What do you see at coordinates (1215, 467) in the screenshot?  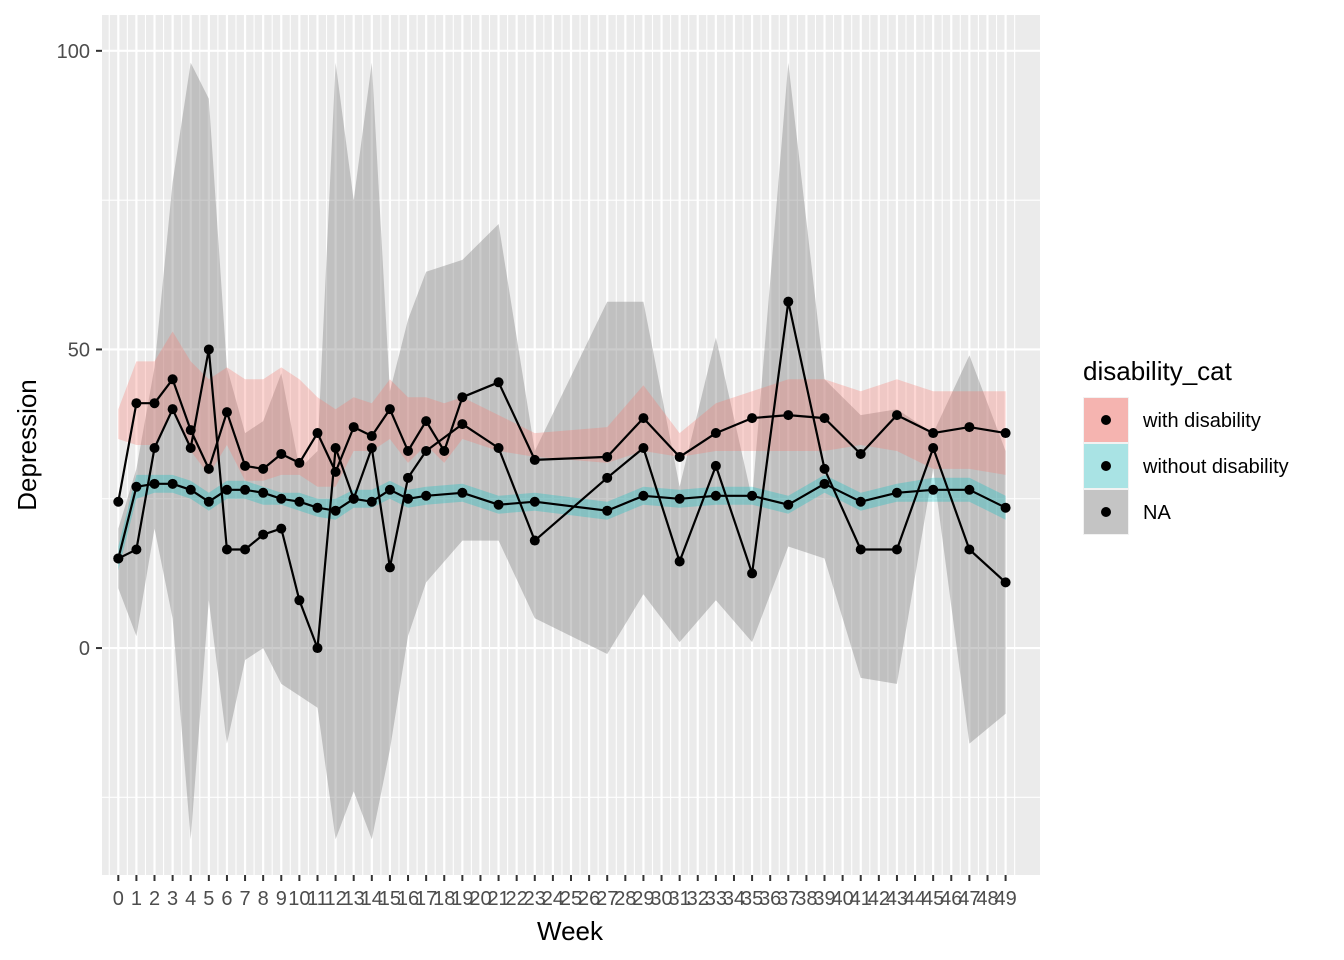 I see `legend-label-without-disability: without disability` at bounding box center [1215, 467].